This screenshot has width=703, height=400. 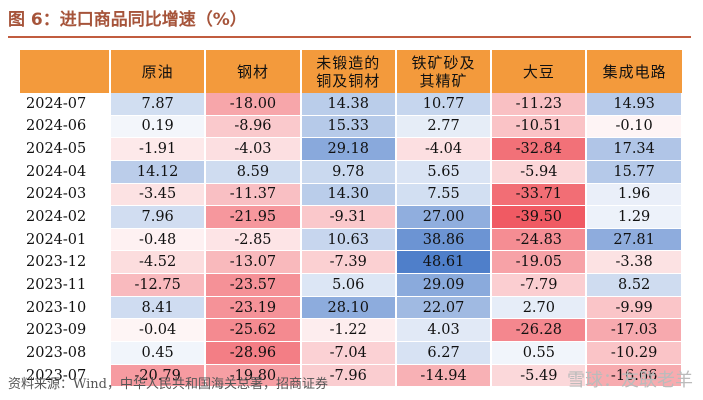 I want to click on table-row: 2024-03 -3.45 -11.37 14.30 7.55 -33.71 1.96, so click(x=351, y=195).